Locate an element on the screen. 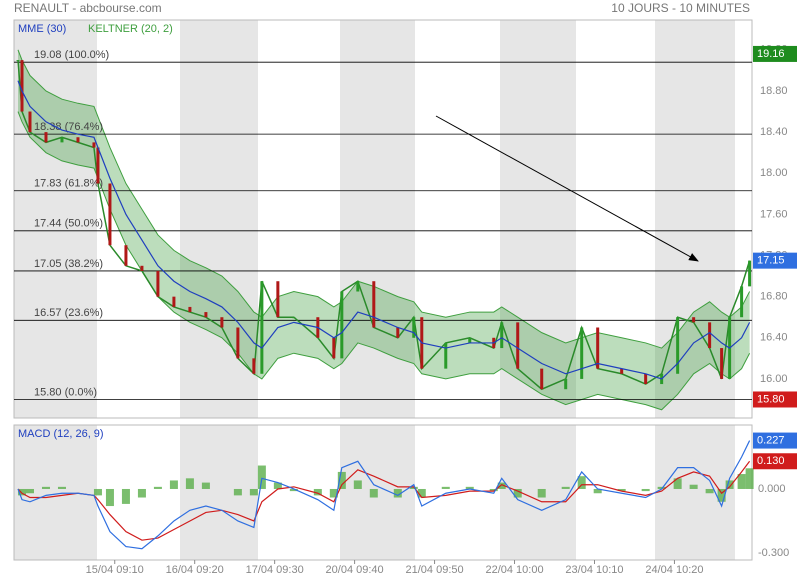  signal-line is located at coordinates (384, 500).